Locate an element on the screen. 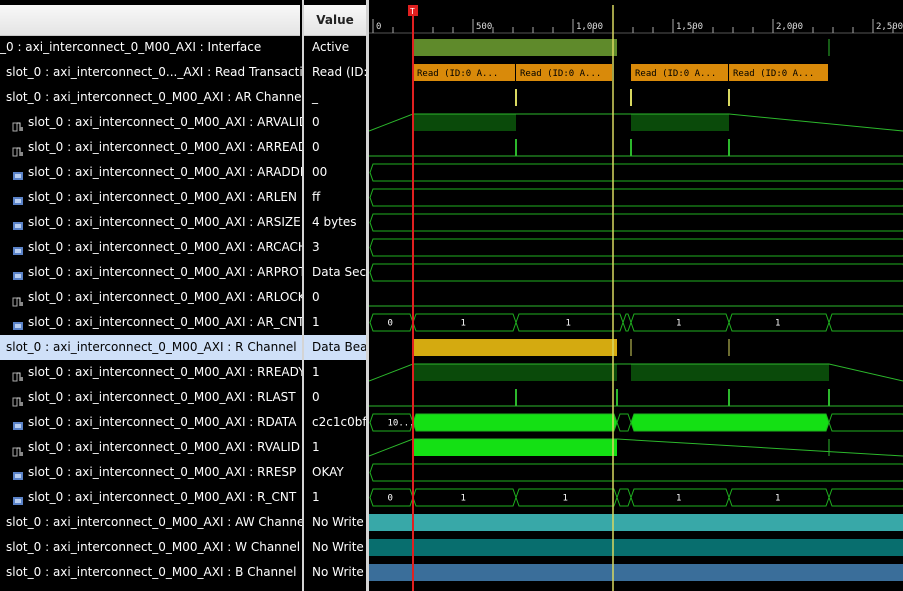 The height and width of the screenshot is (591, 903). b-channel-bar is located at coordinates (636, 572).